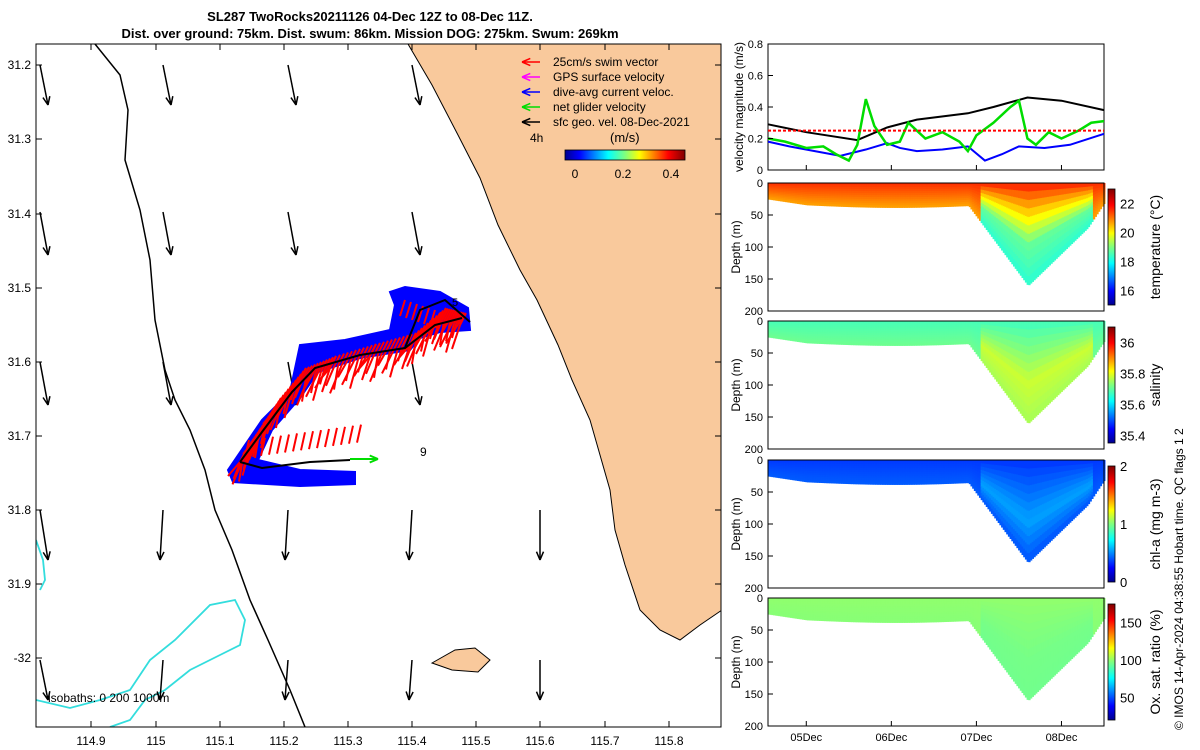 This screenshot has height=750, width=1200. I want to click on island, so click(460, 660).